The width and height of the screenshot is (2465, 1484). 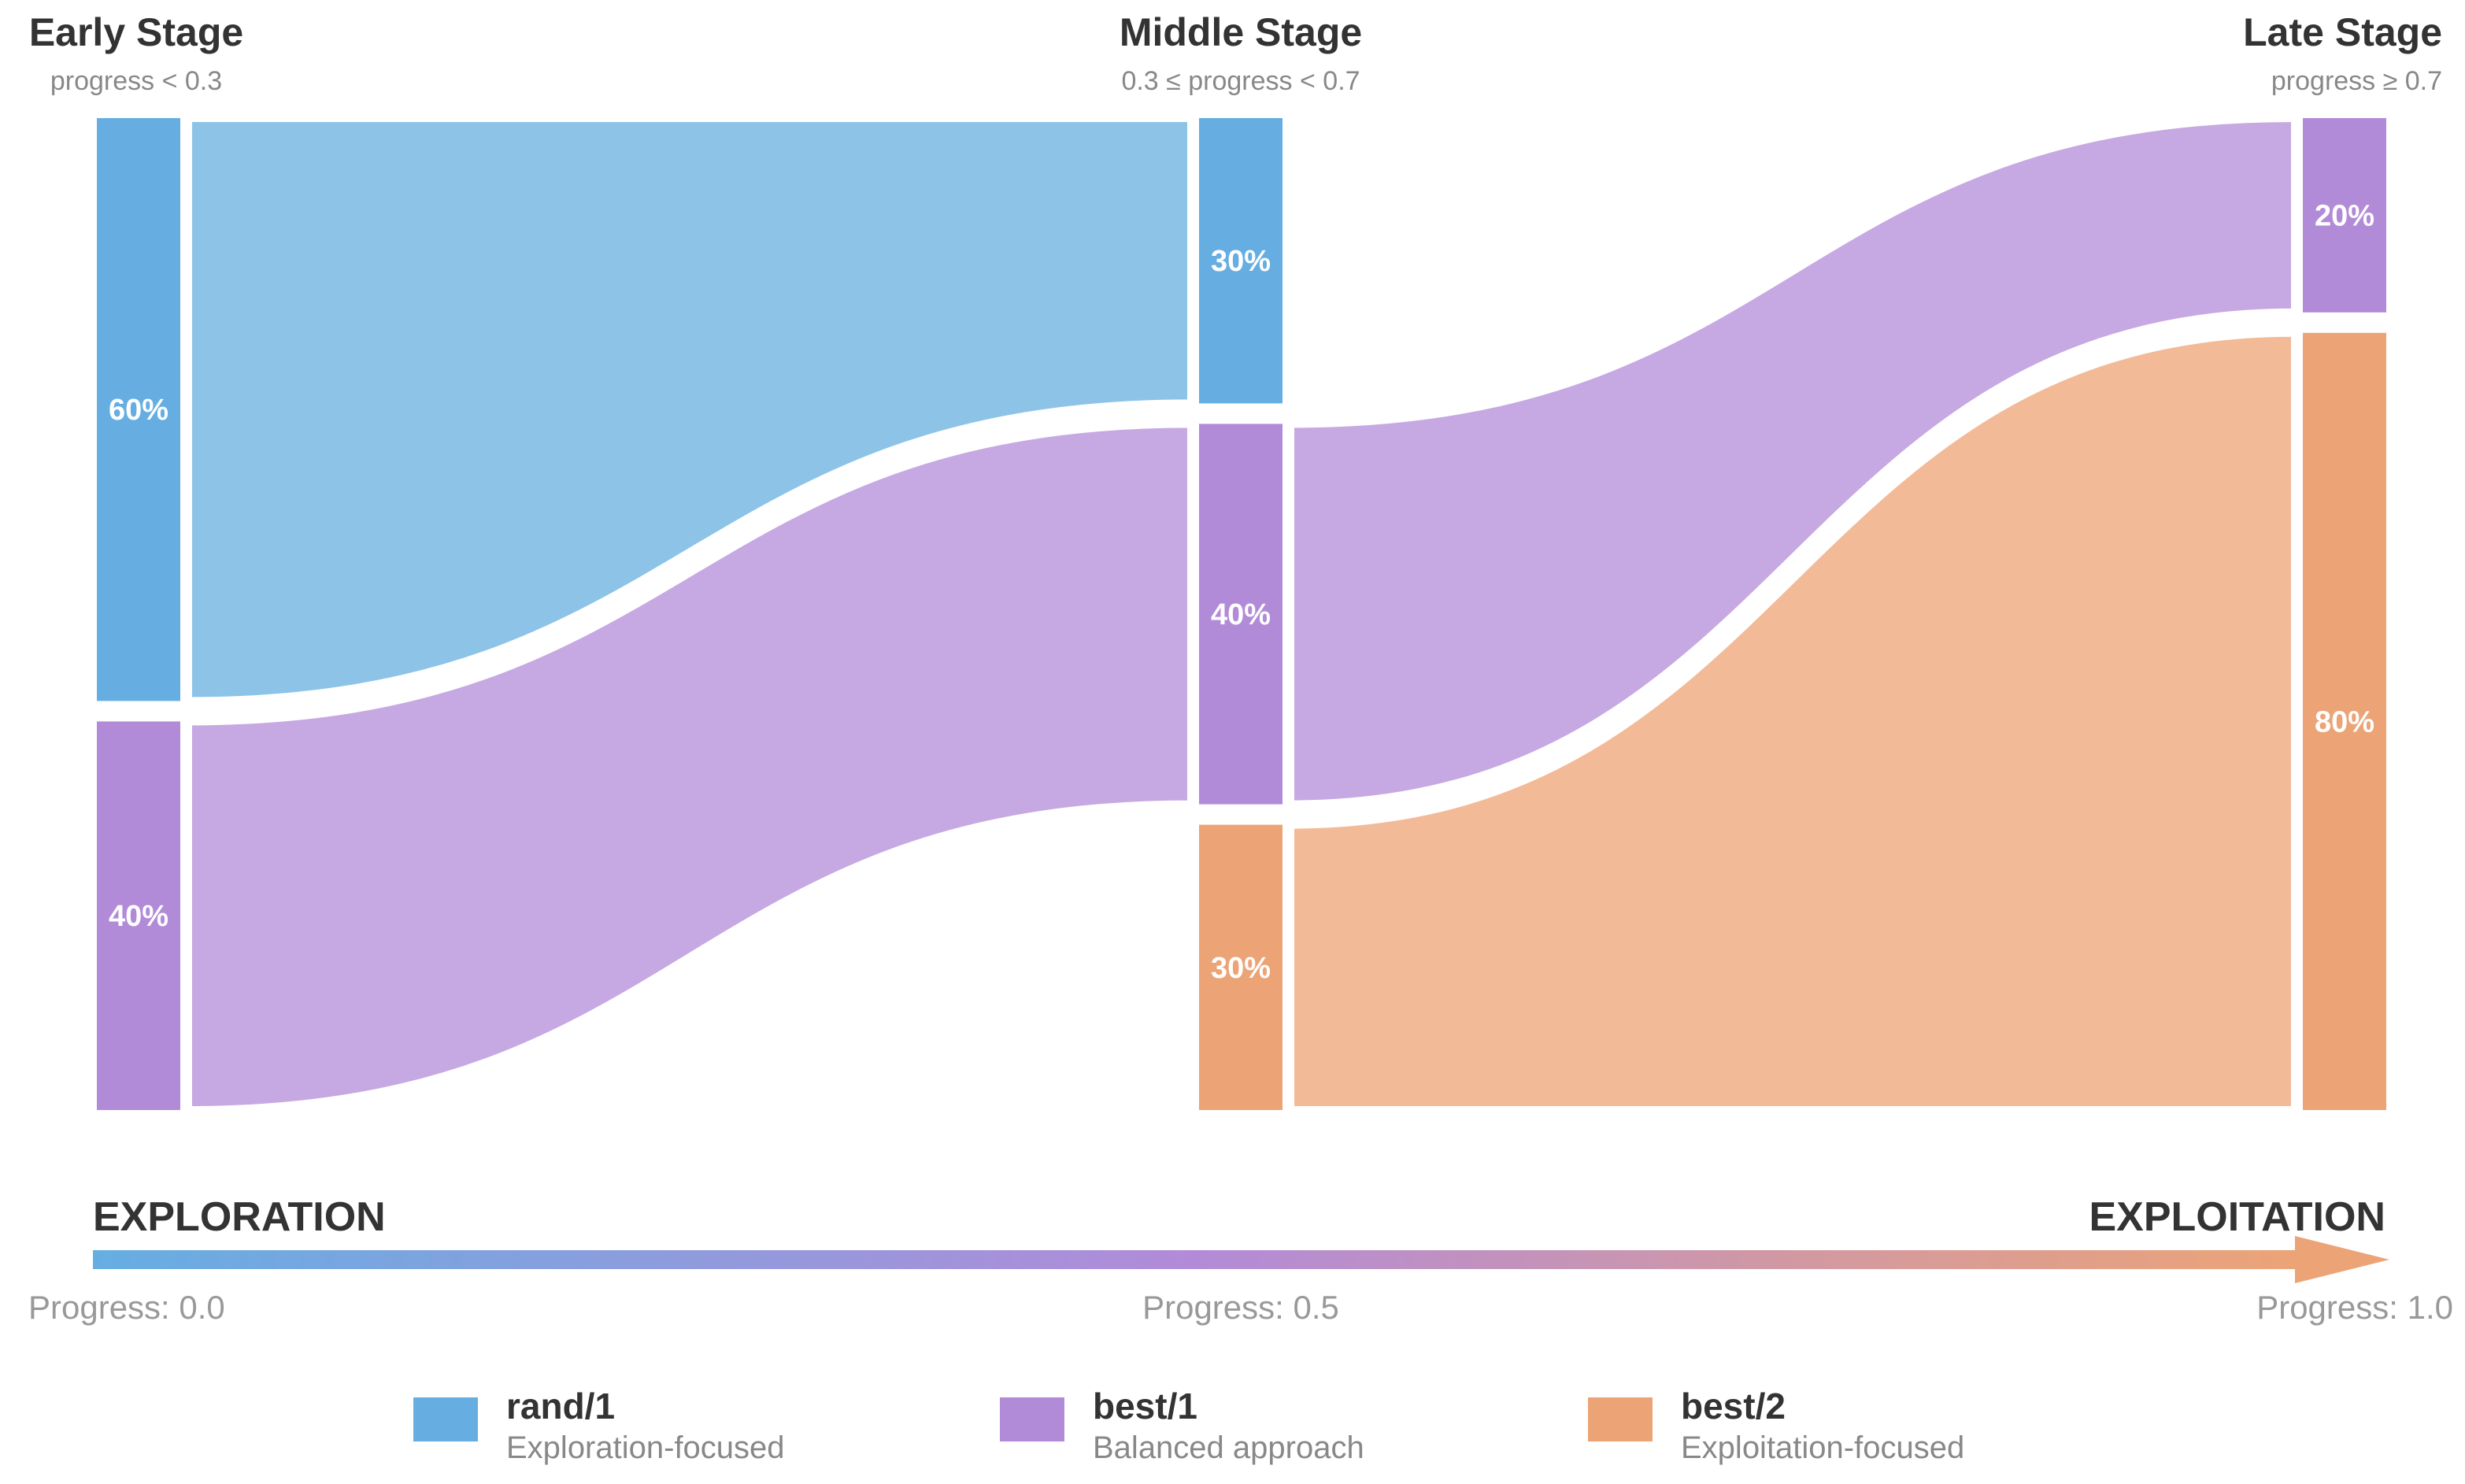 I want to click on progress-tick-end: Progress: 1.0, so click(x=2354, y=1308).